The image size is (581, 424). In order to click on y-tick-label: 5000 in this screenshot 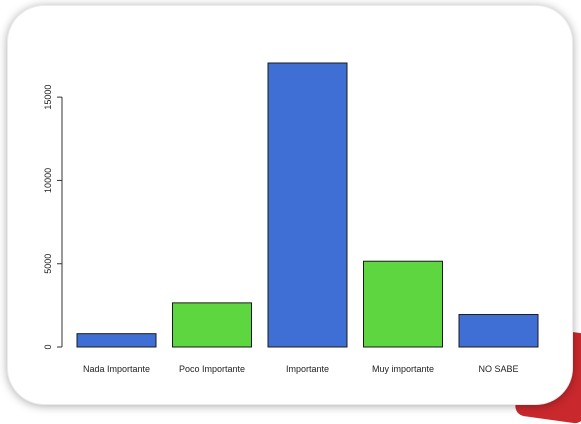, I will do `click(48, 264)`.